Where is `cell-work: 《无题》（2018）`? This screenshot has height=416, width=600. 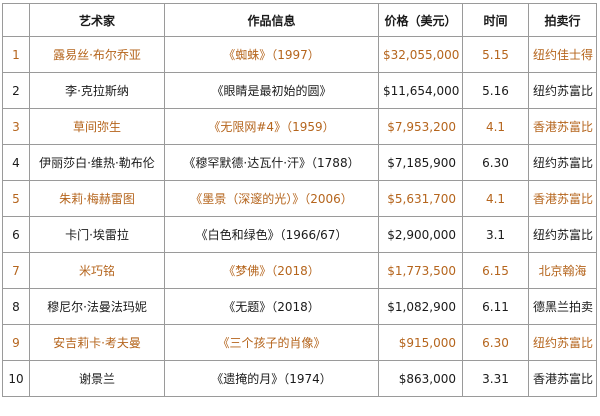
cell-work: 《无题》（2018） is located at coordinates (271, 306).